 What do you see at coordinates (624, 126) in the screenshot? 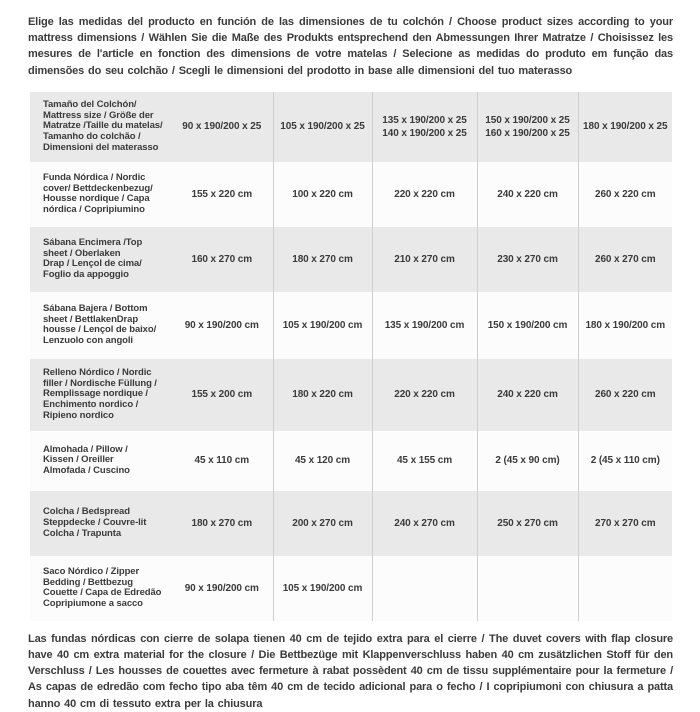
I see `size-cell: 180 x 190/200 x 25` at bounding box center [624, 126].